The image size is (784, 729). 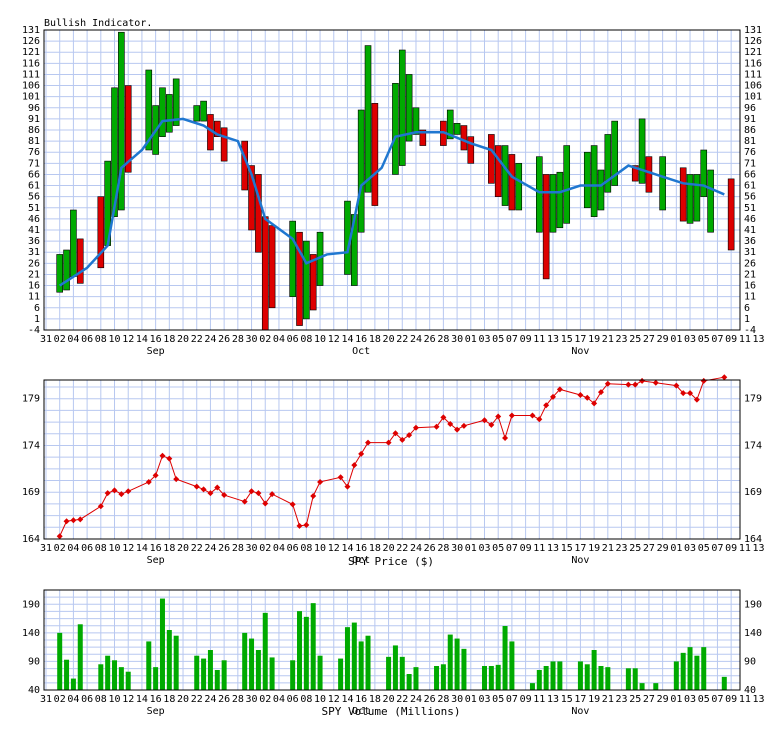 I want to click on month-label: Sep, so click(x=156, y=560).